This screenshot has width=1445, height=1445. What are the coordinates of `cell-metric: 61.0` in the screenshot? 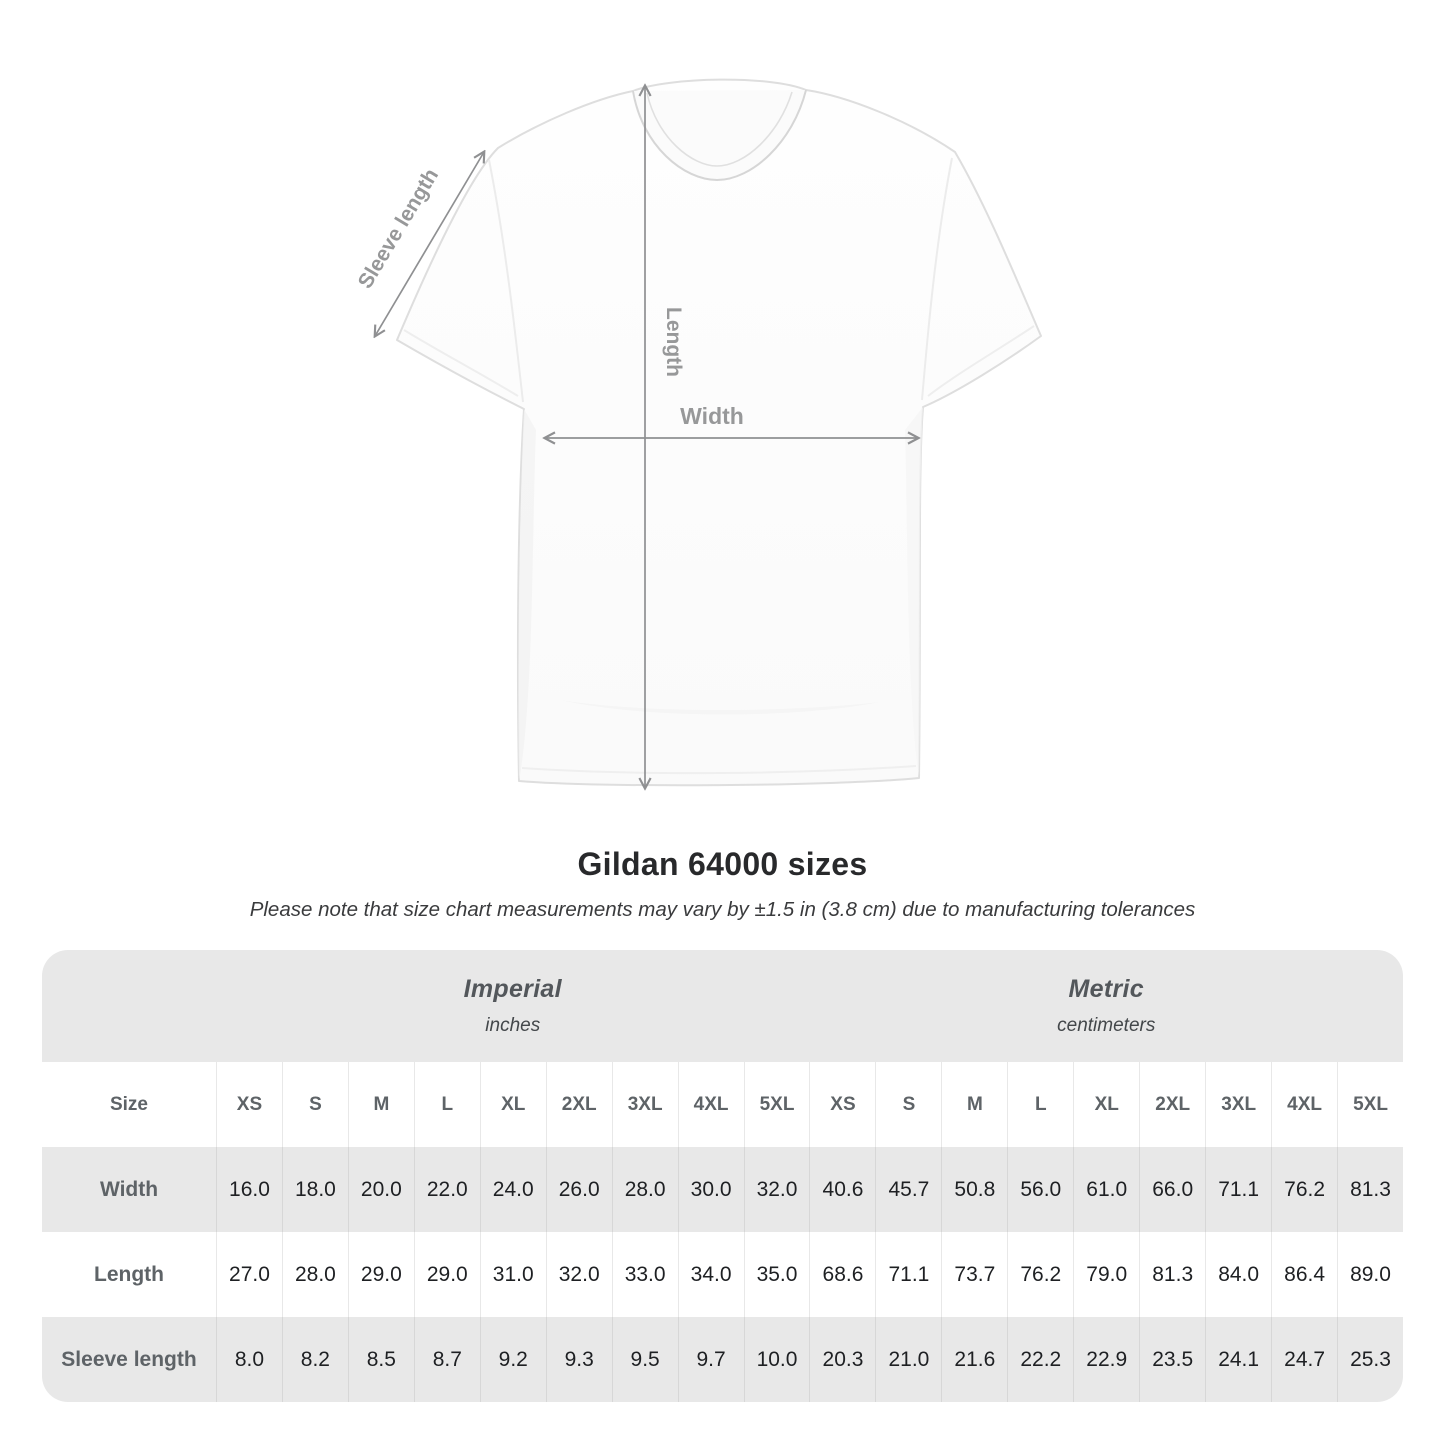 It's located at (1106, 1189).